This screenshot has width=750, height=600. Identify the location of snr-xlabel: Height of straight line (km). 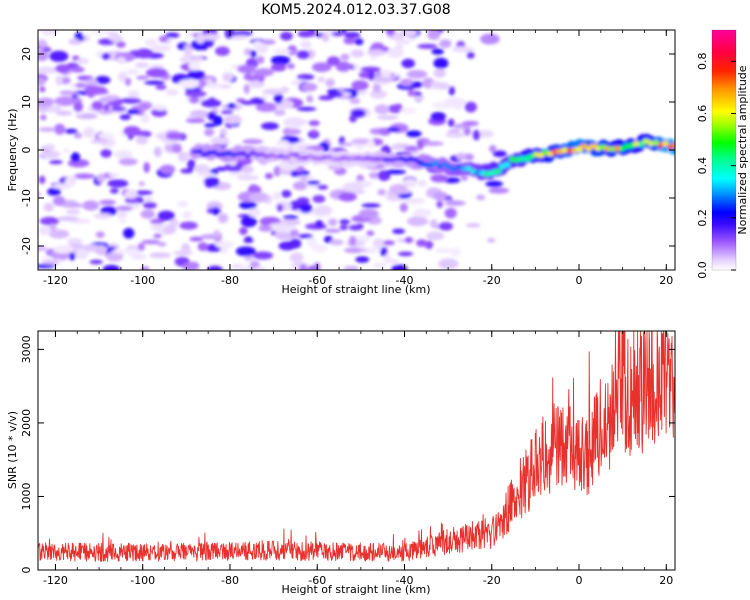
(355, 589).